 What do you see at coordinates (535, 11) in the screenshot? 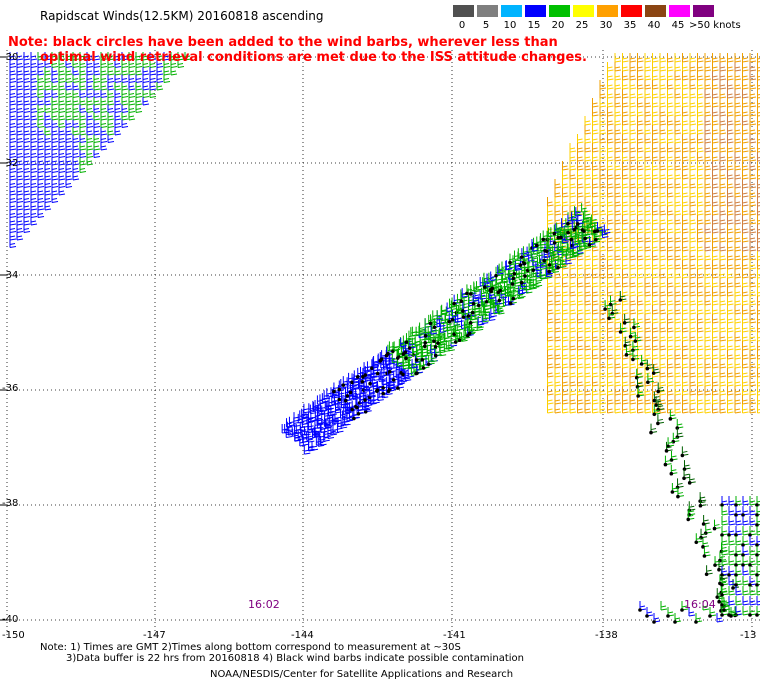
I see `legend-swatch` at bounding box center [535, 11].